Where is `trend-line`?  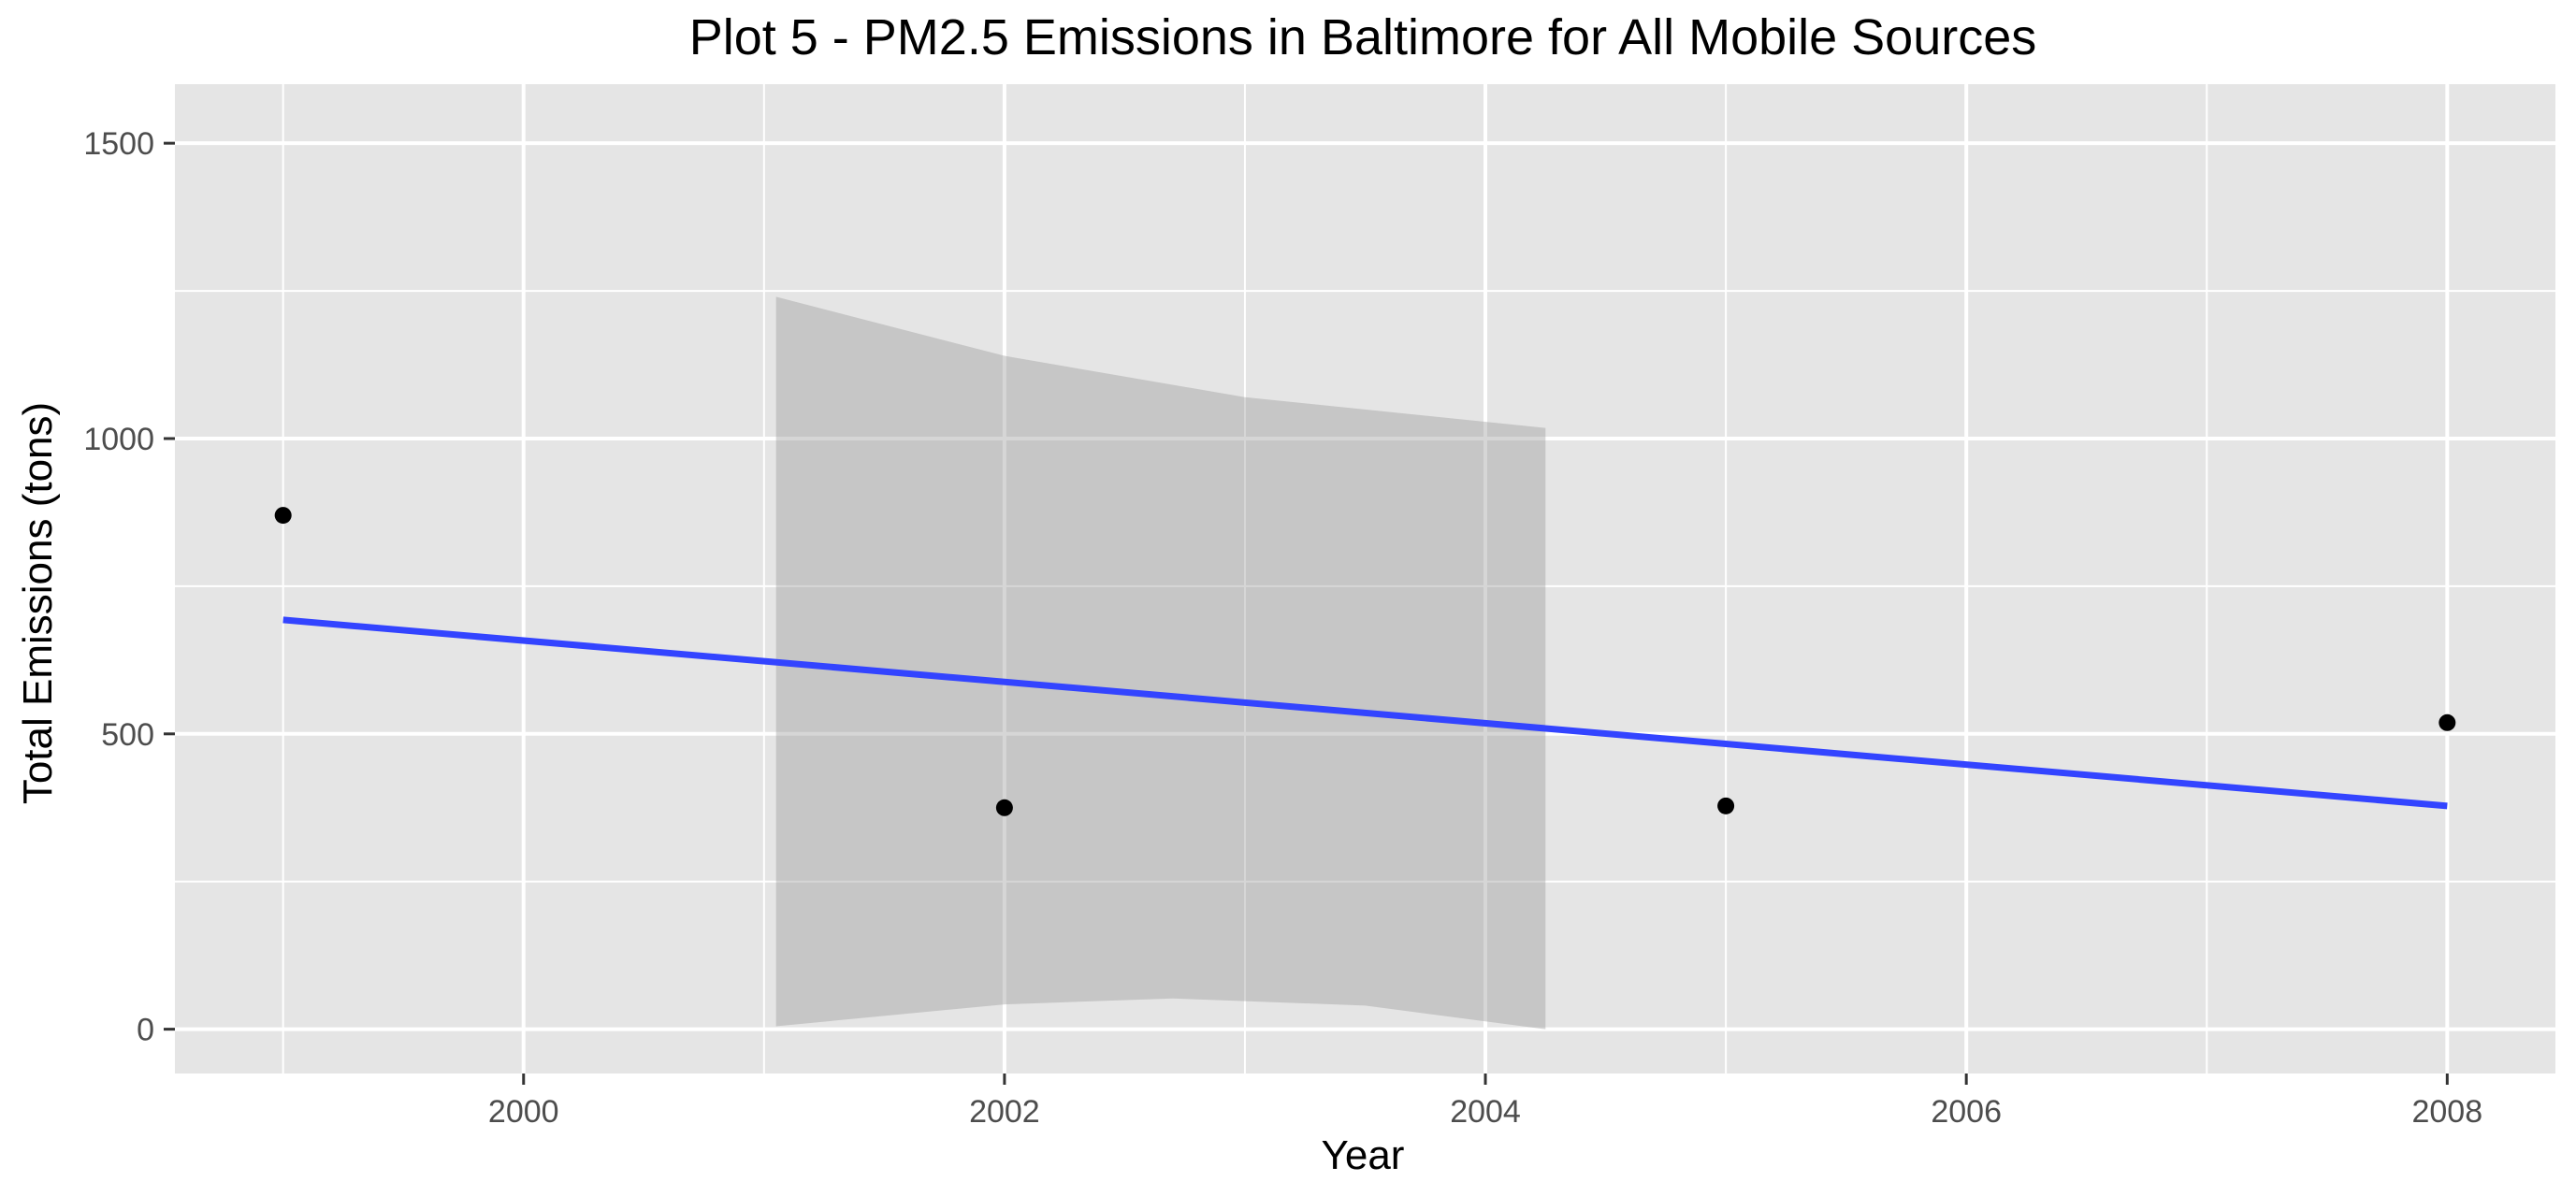 trend-line is located at coordinates (1365, 713).